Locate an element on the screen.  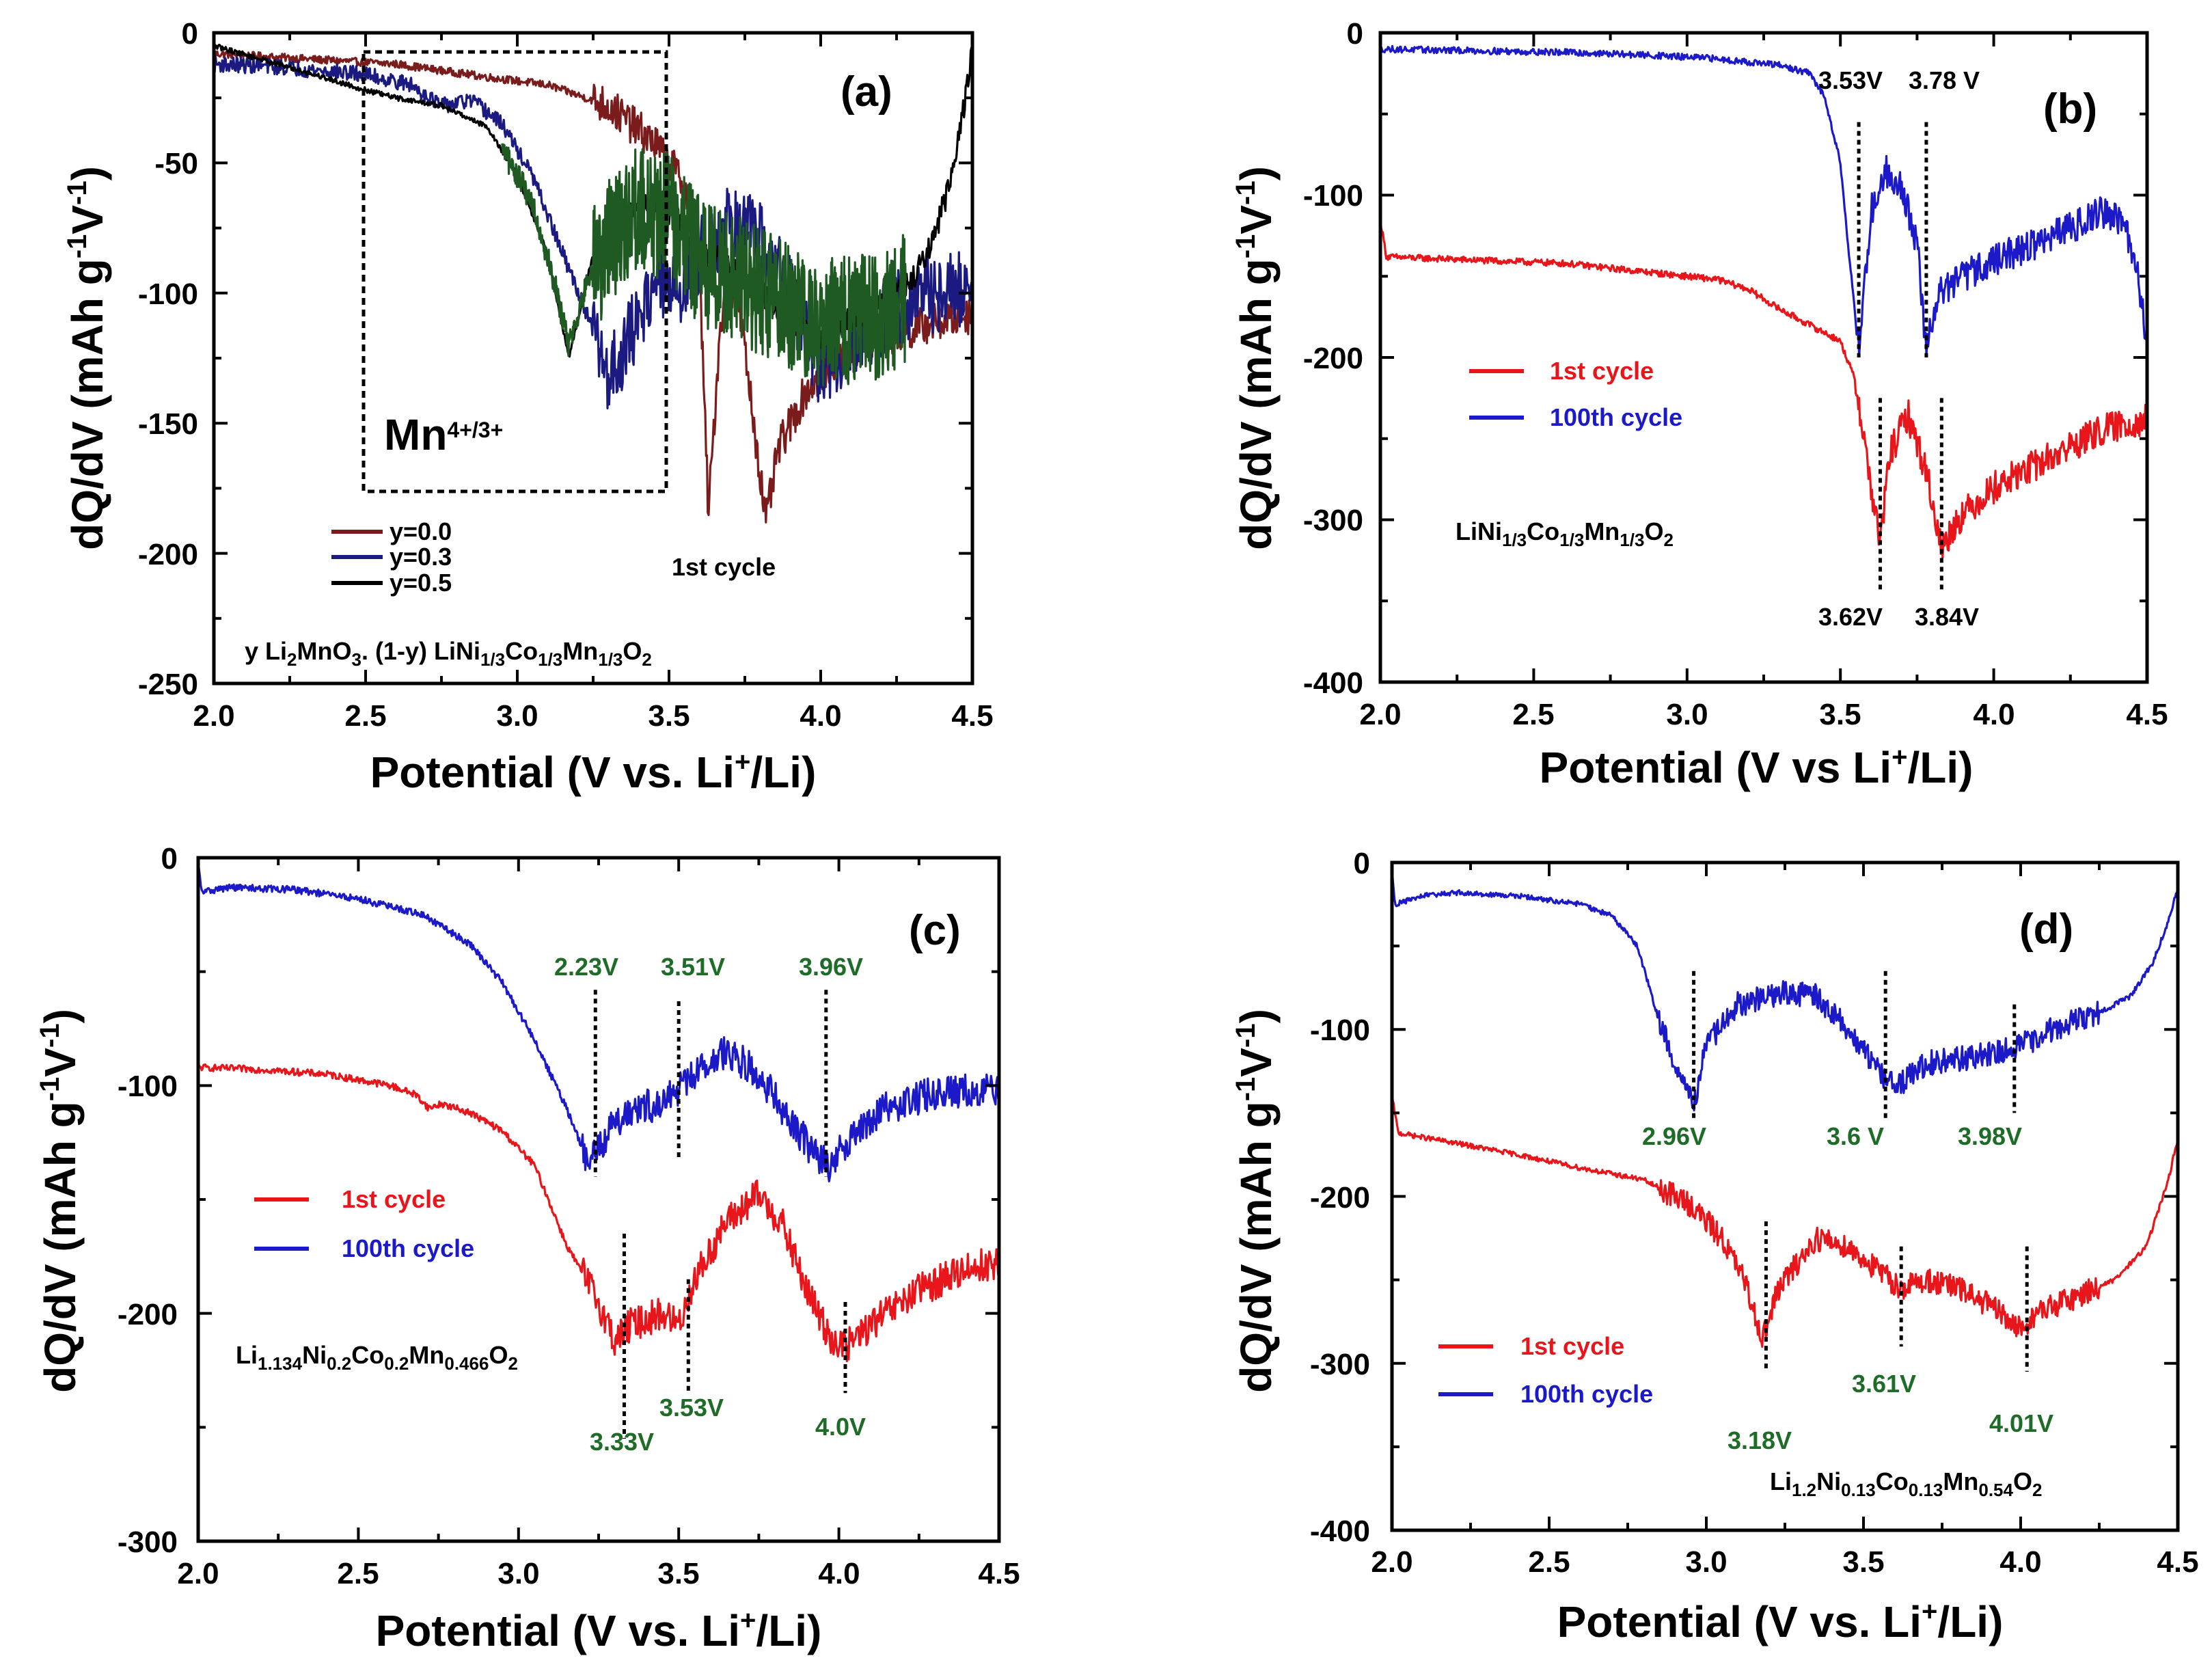
panel-b-xtick: 2.5 is located at coordinates (1533, 714).